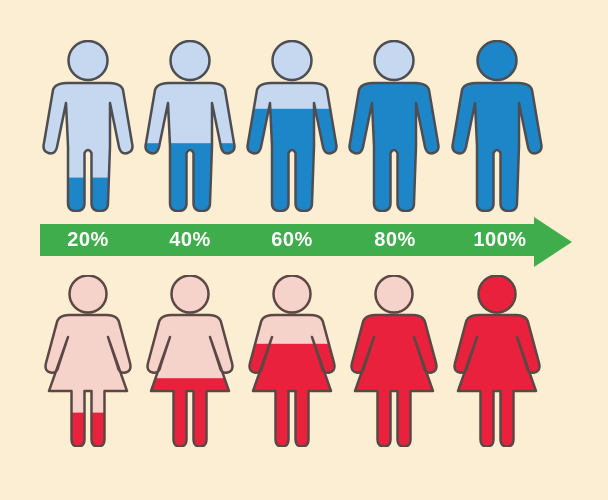 The width and height of the screenshot is (608, 500). Describe the element at coordinates (394, 126) in the screenshot. I see `male-figure-80-icon` at that location.